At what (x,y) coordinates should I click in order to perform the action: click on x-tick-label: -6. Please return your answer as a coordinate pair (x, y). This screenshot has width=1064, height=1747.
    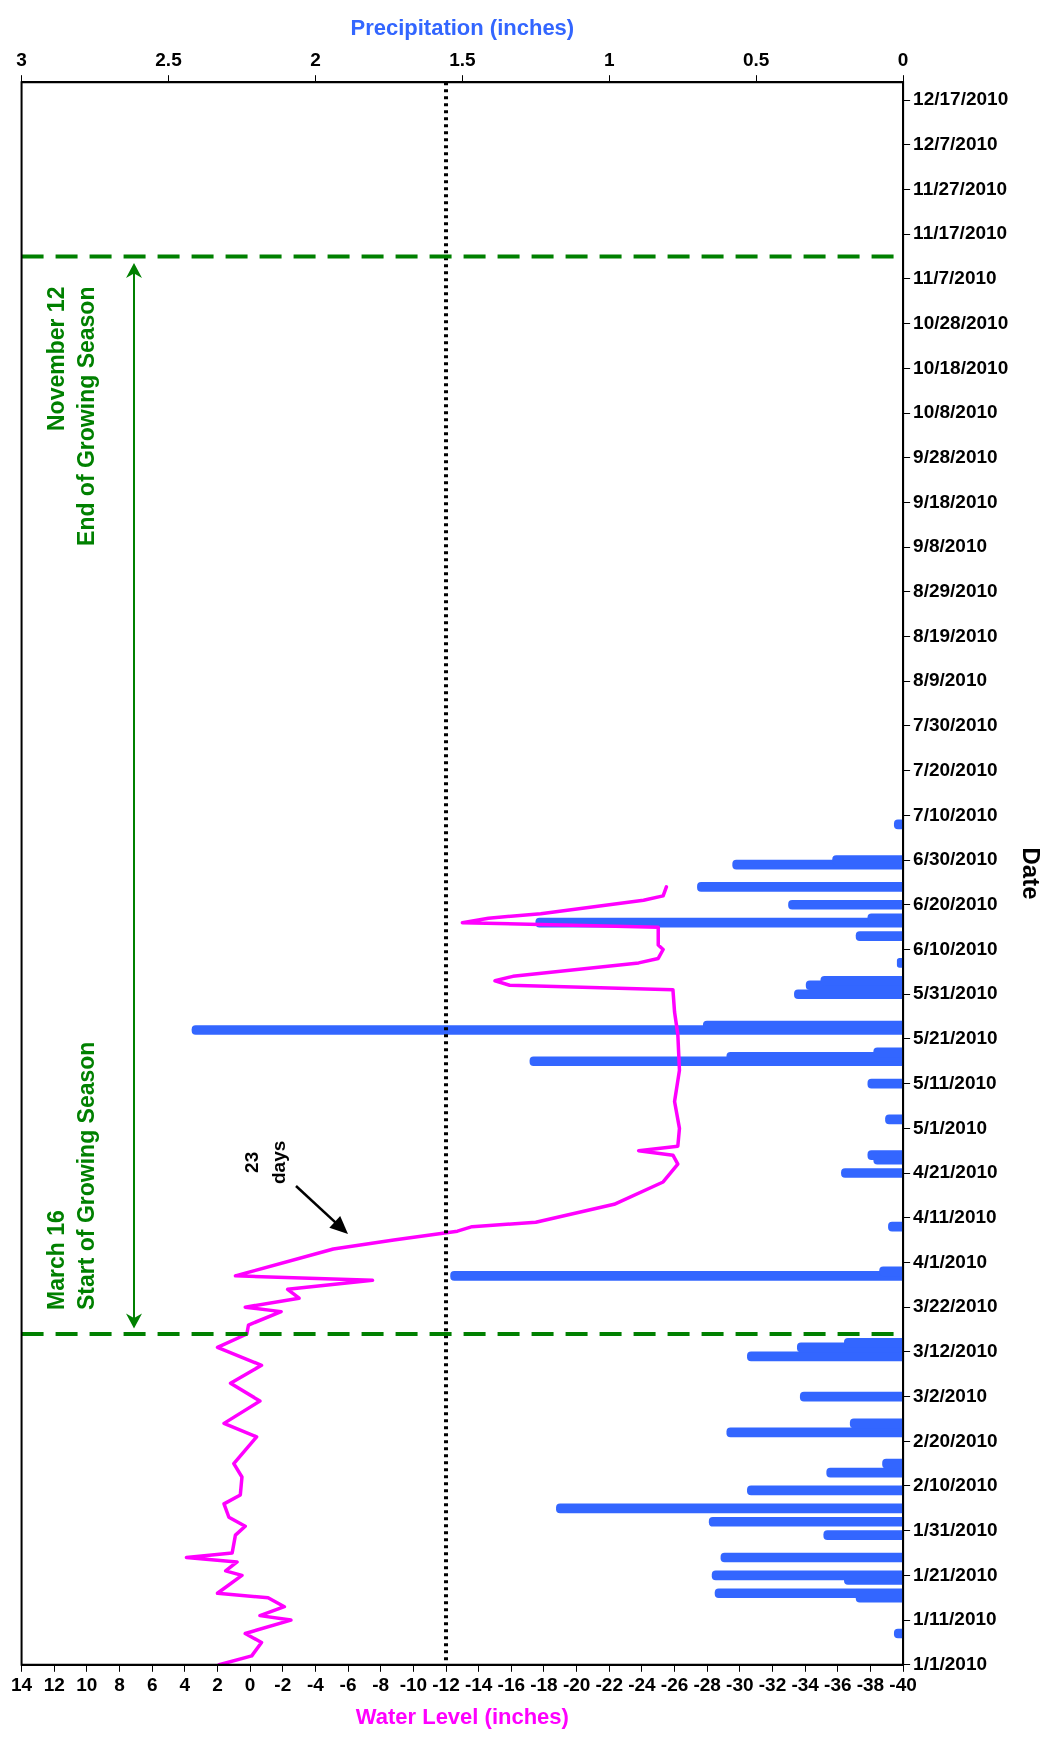
    Looking at the image, I should click on (348, 1685).